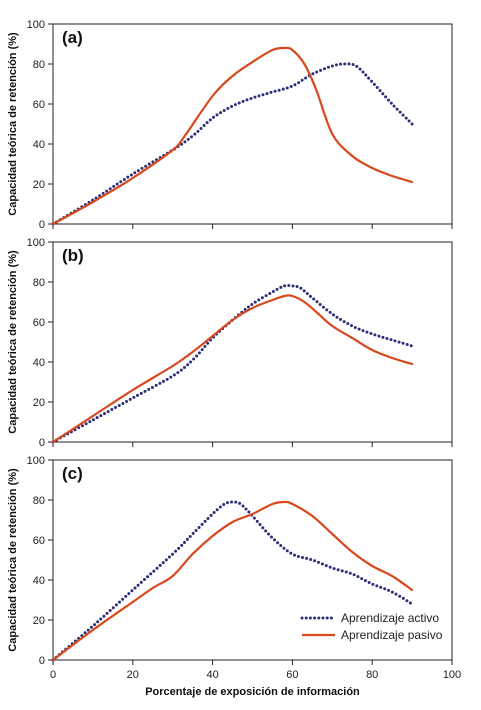  I want to click on x-tick-label: 0, so click(53, 675).